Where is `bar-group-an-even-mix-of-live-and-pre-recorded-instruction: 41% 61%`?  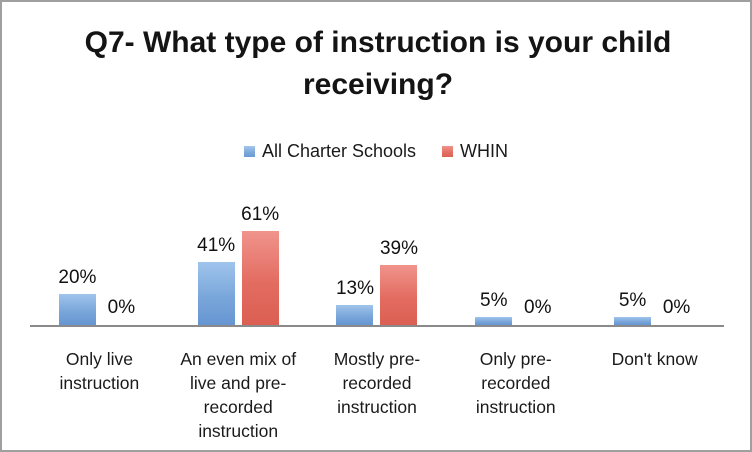
bar-group-an-even-mix-of-live-and-pre-recorded-instruction: 41% 61% is located at coordinates (238, 248).